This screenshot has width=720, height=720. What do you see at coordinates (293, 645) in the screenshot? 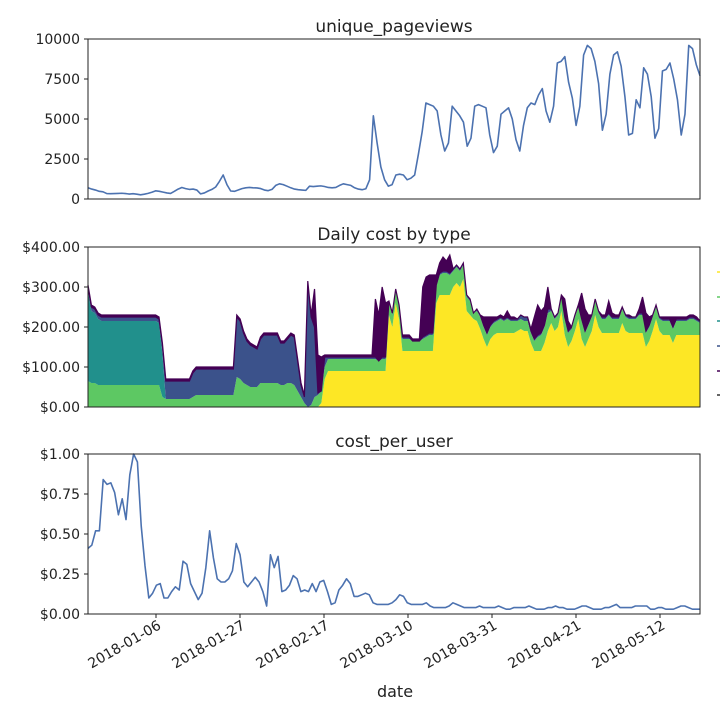
I see `x-tick-label: 2018-02-17` at bounding box center [293, 645].